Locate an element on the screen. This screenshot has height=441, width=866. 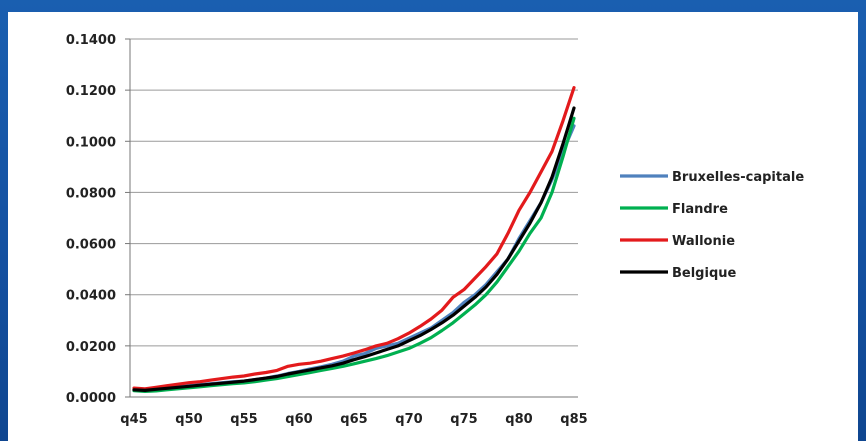
x-tick-label: q65 is located at coordinates (353, 419).